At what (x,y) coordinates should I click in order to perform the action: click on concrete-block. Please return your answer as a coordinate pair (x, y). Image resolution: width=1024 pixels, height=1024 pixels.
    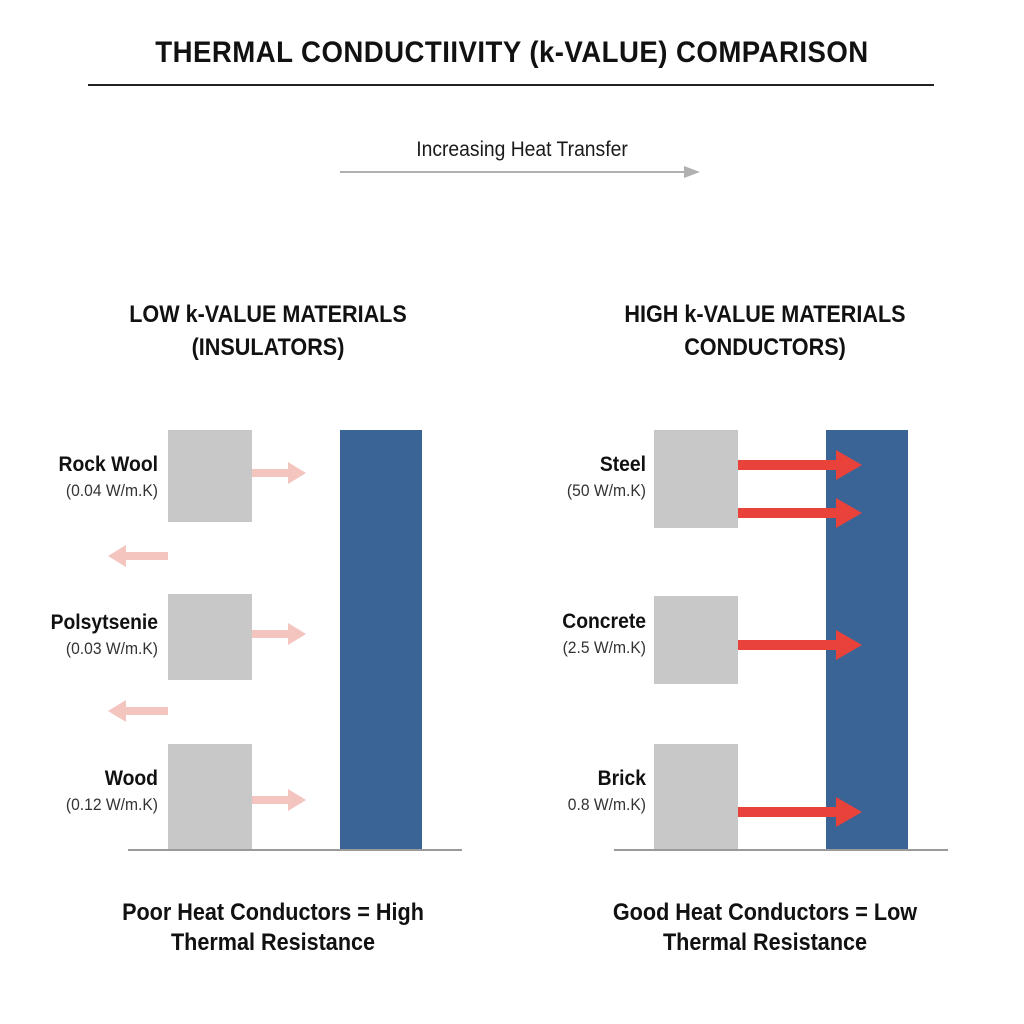
    Looking at the image, I should click on (696, 640).